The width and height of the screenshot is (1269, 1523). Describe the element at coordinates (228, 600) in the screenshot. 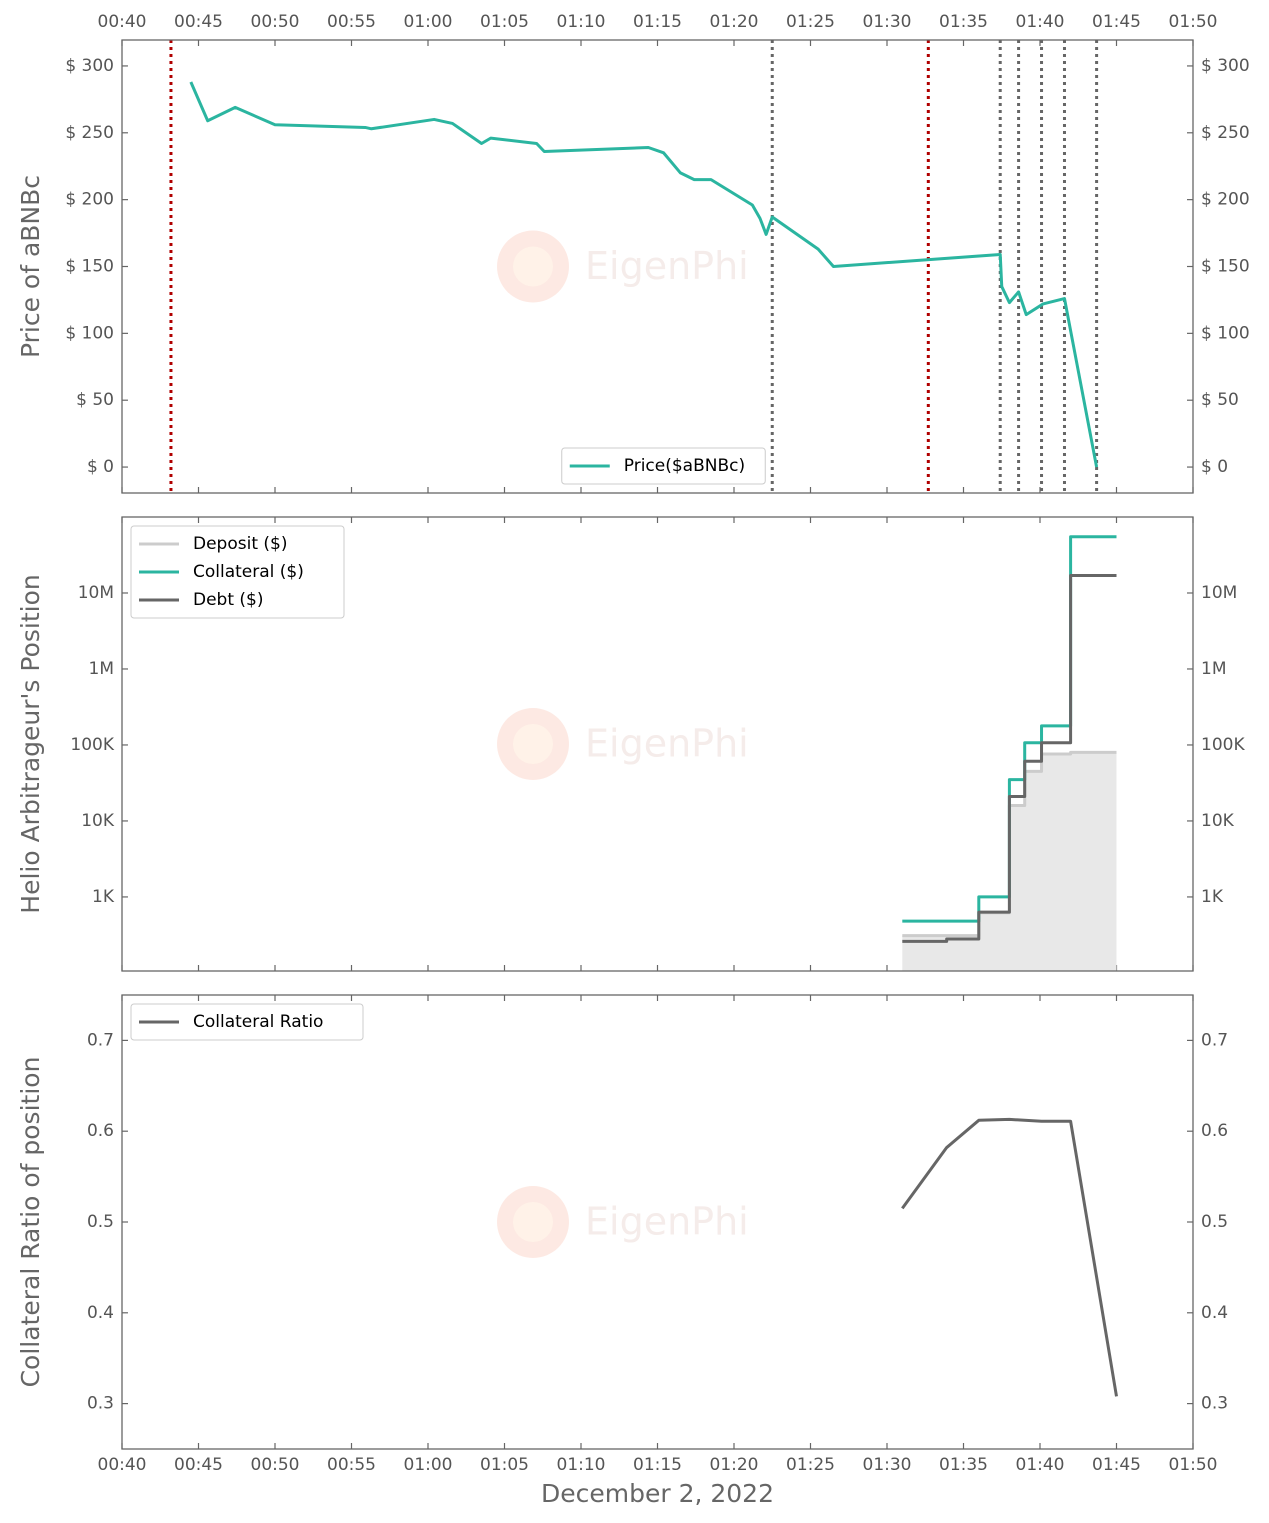

I see `legend-label: Debt ($)` at that location.